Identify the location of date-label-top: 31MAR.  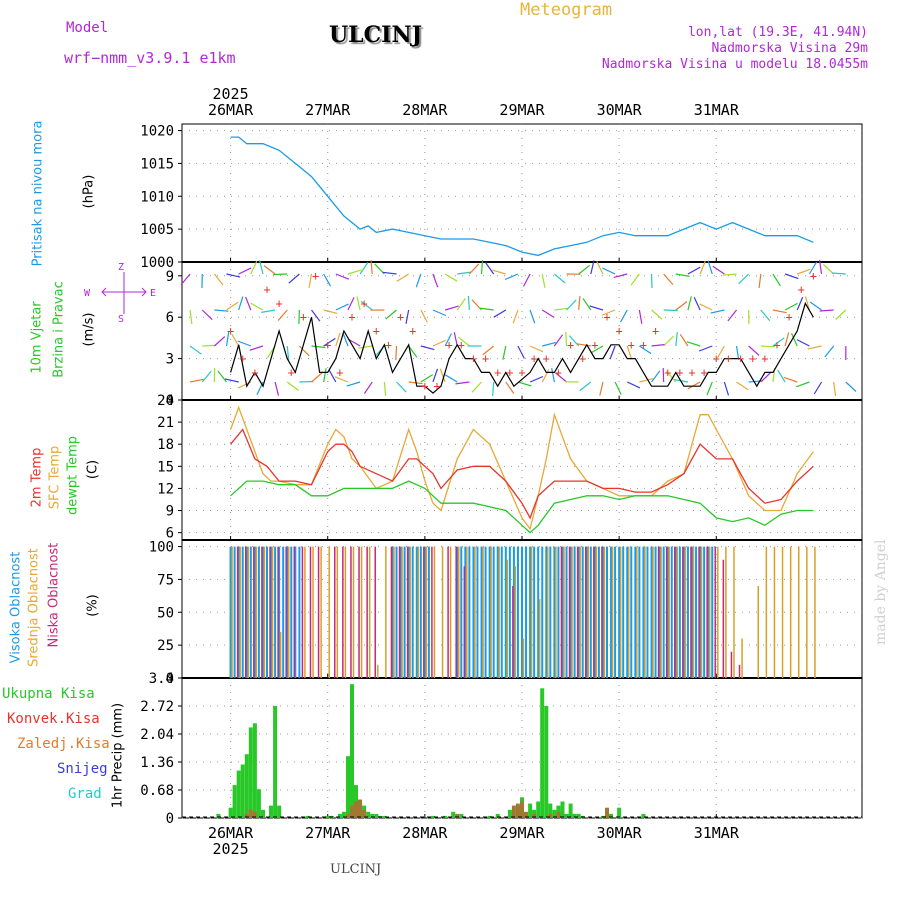
(717, 110).